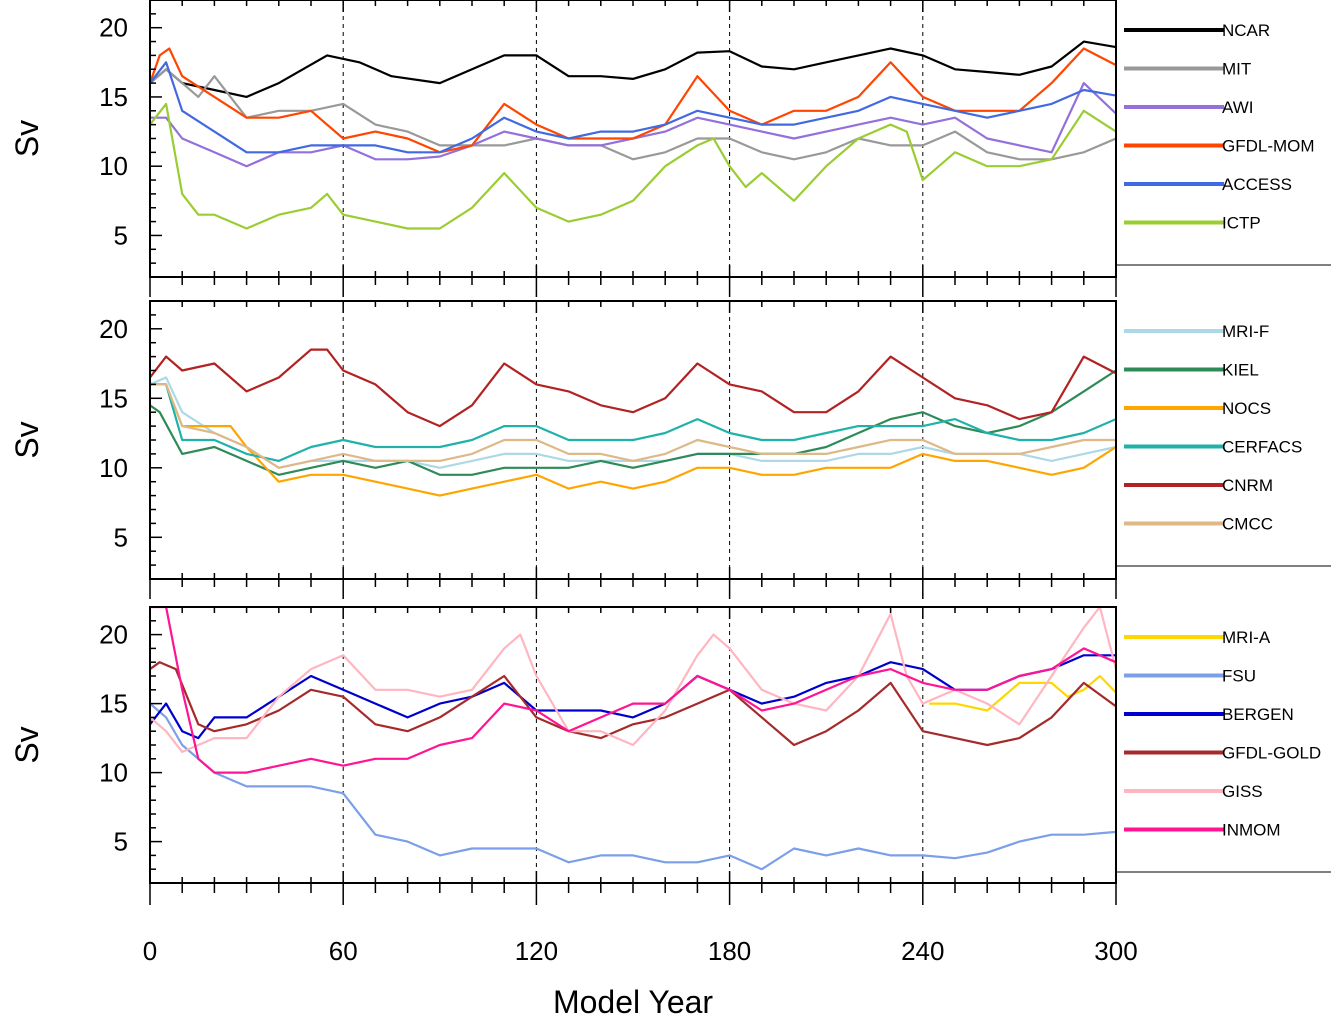 The width and height of the screenshot is (1331, 1021). What do you see at coordinates (1241, 223) in the screenshot?
I see `legend-label-ictp: ICTP` at bounding box center [1241, 223].